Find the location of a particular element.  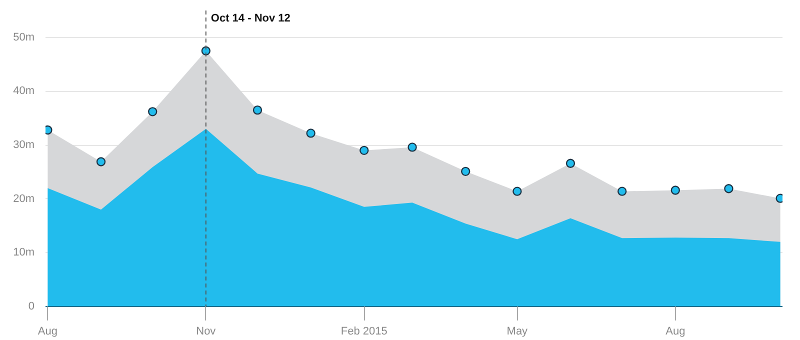

y-tick-label: 50m is located at coordinates (24, 37).